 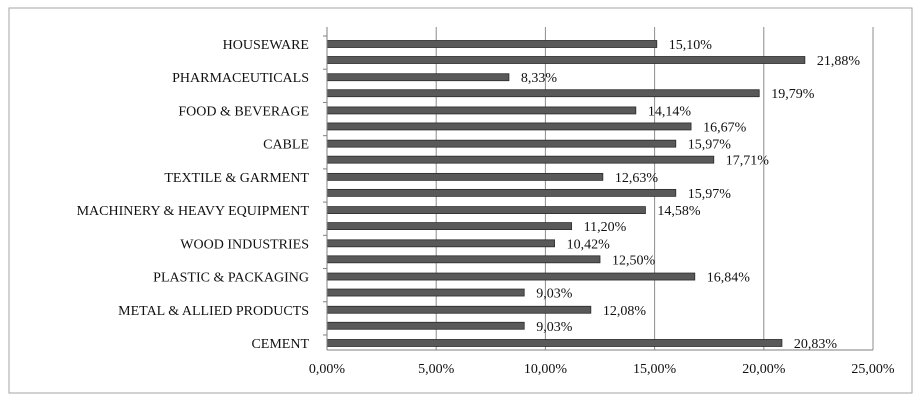 I want to click on data-label: 12,50%, so click(x=634, y=260).